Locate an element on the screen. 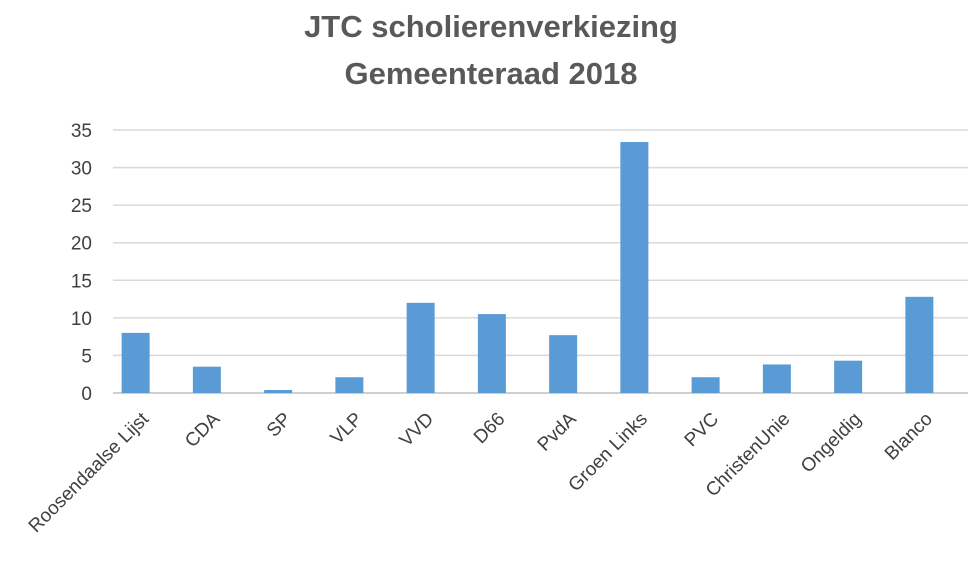 The image size is (968, 588). x-tick-label: SP is located at coordinates (279, 425).